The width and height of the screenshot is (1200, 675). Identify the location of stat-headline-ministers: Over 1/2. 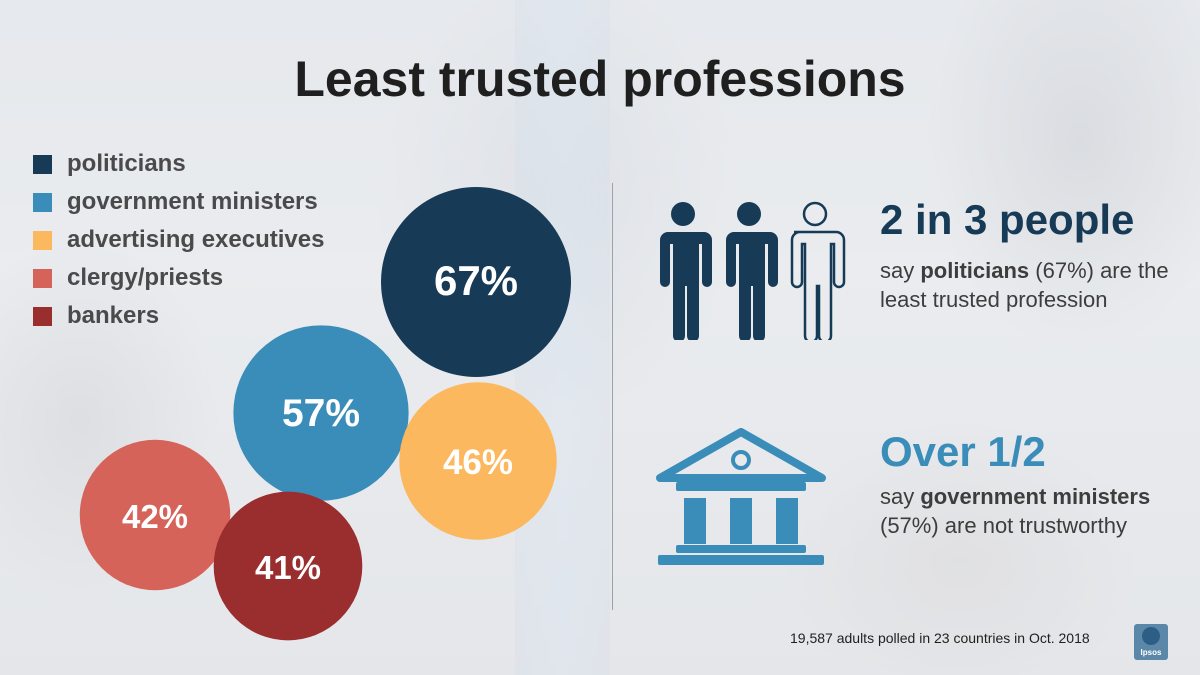
(963, 451).